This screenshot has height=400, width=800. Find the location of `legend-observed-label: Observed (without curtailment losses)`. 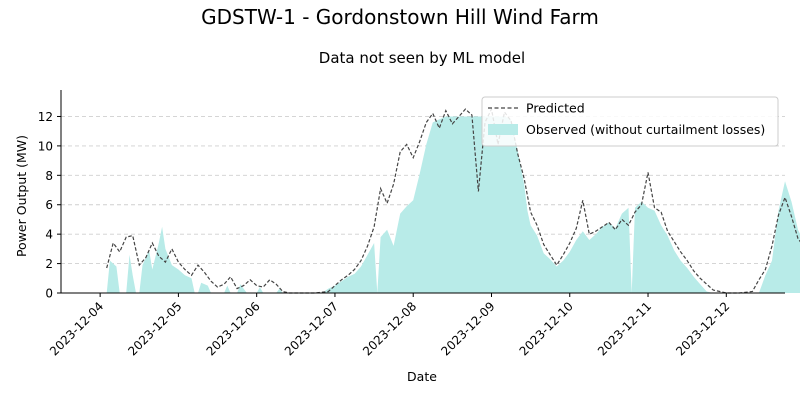

legend-observed-label: Observed (without curtailment losses) is located at coordinates (645, 129).